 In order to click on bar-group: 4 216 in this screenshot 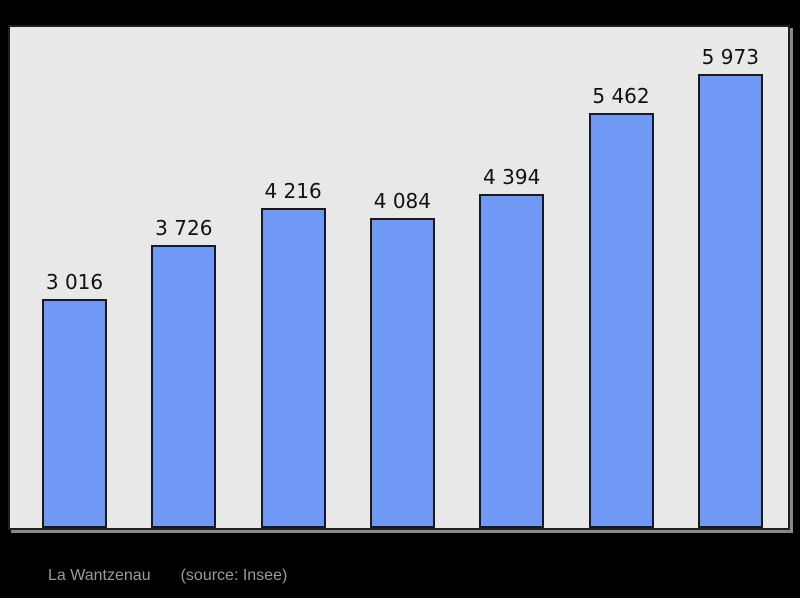, I will do `click(293, 353)`.